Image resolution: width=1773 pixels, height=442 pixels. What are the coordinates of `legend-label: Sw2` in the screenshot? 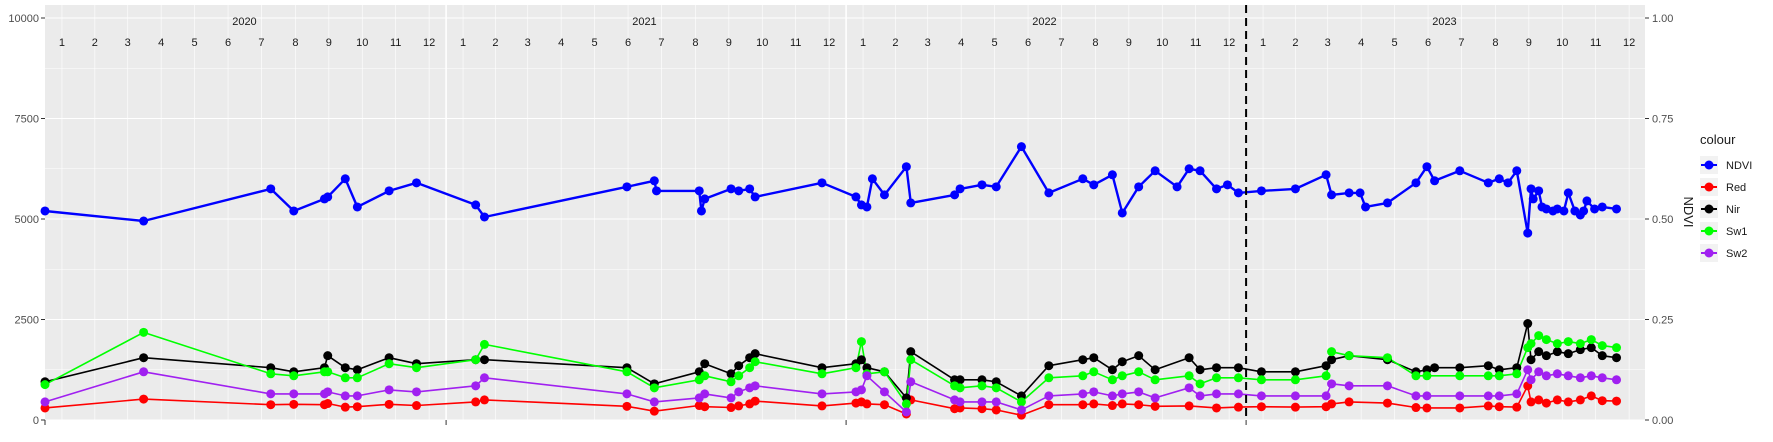 It's located at (1736, 254).